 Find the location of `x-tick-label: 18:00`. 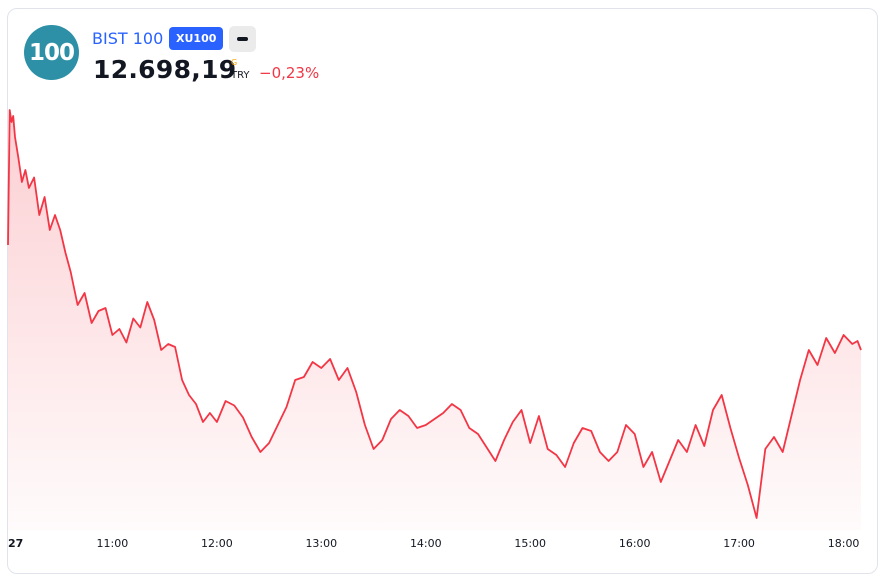

x-tick-label: 18:00 is located at coordinates (844, 543).